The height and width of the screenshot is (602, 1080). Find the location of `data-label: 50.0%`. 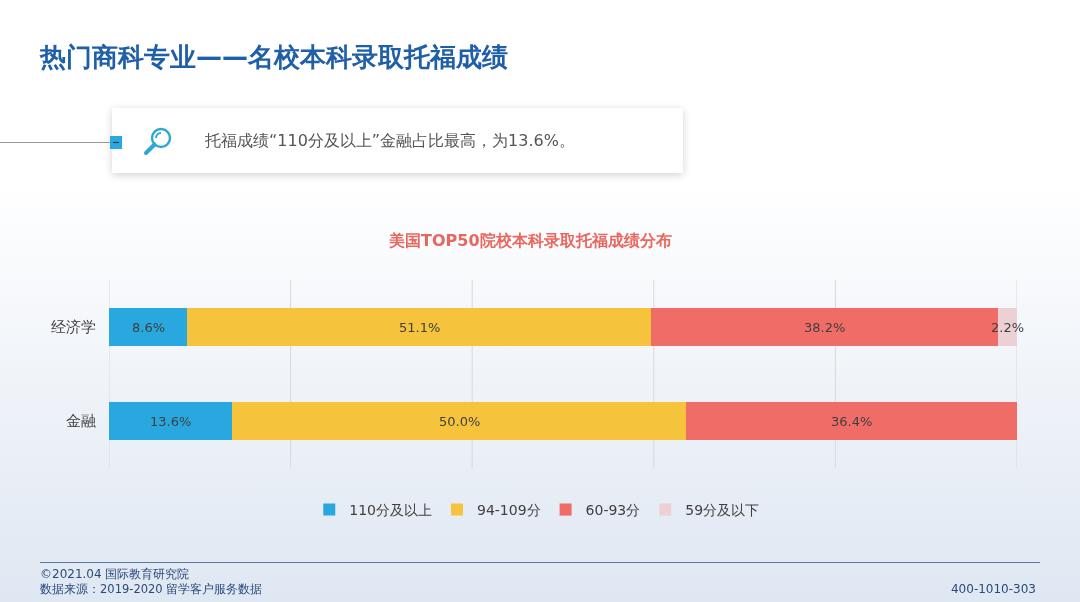

data-label: 50.0% is located at coordinates (460, 421).